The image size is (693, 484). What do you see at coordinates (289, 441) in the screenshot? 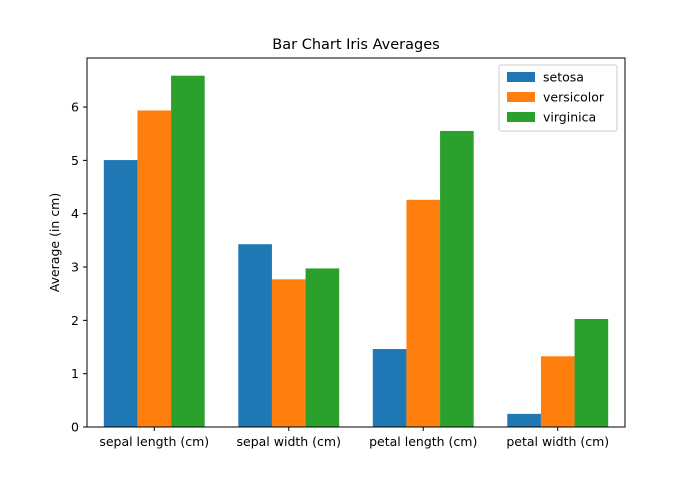
I see `x-tick-label: sepal width (cm)` at bounding box center [289, 441].